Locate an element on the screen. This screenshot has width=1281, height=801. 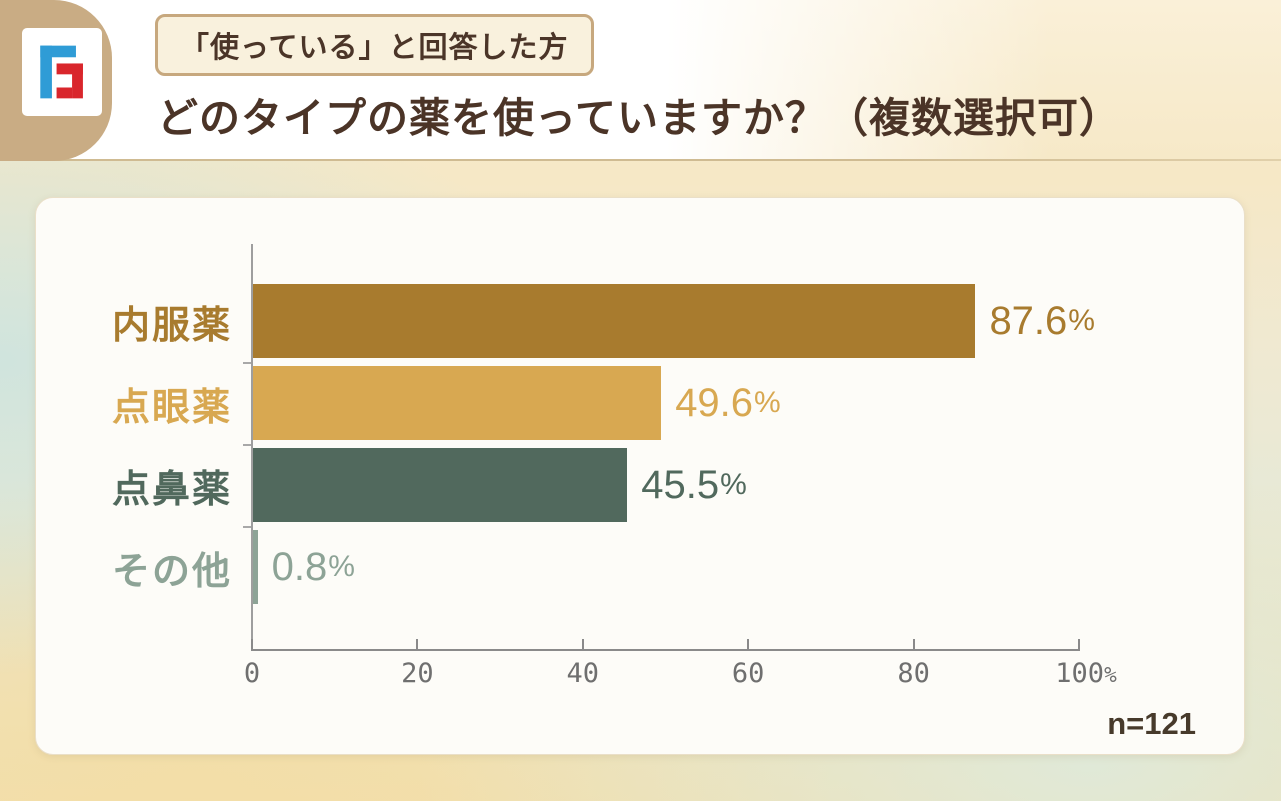
chart-row: 点鼻薬 45.5% is located at coordinates (640, 485).